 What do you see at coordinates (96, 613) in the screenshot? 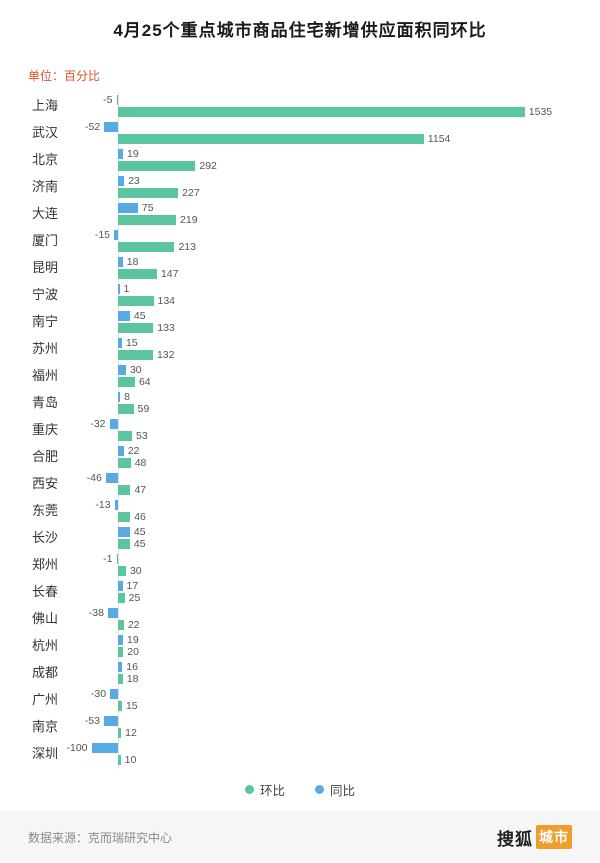
I see `tongbi-value-label: -38` at bounding box center [96, 613].